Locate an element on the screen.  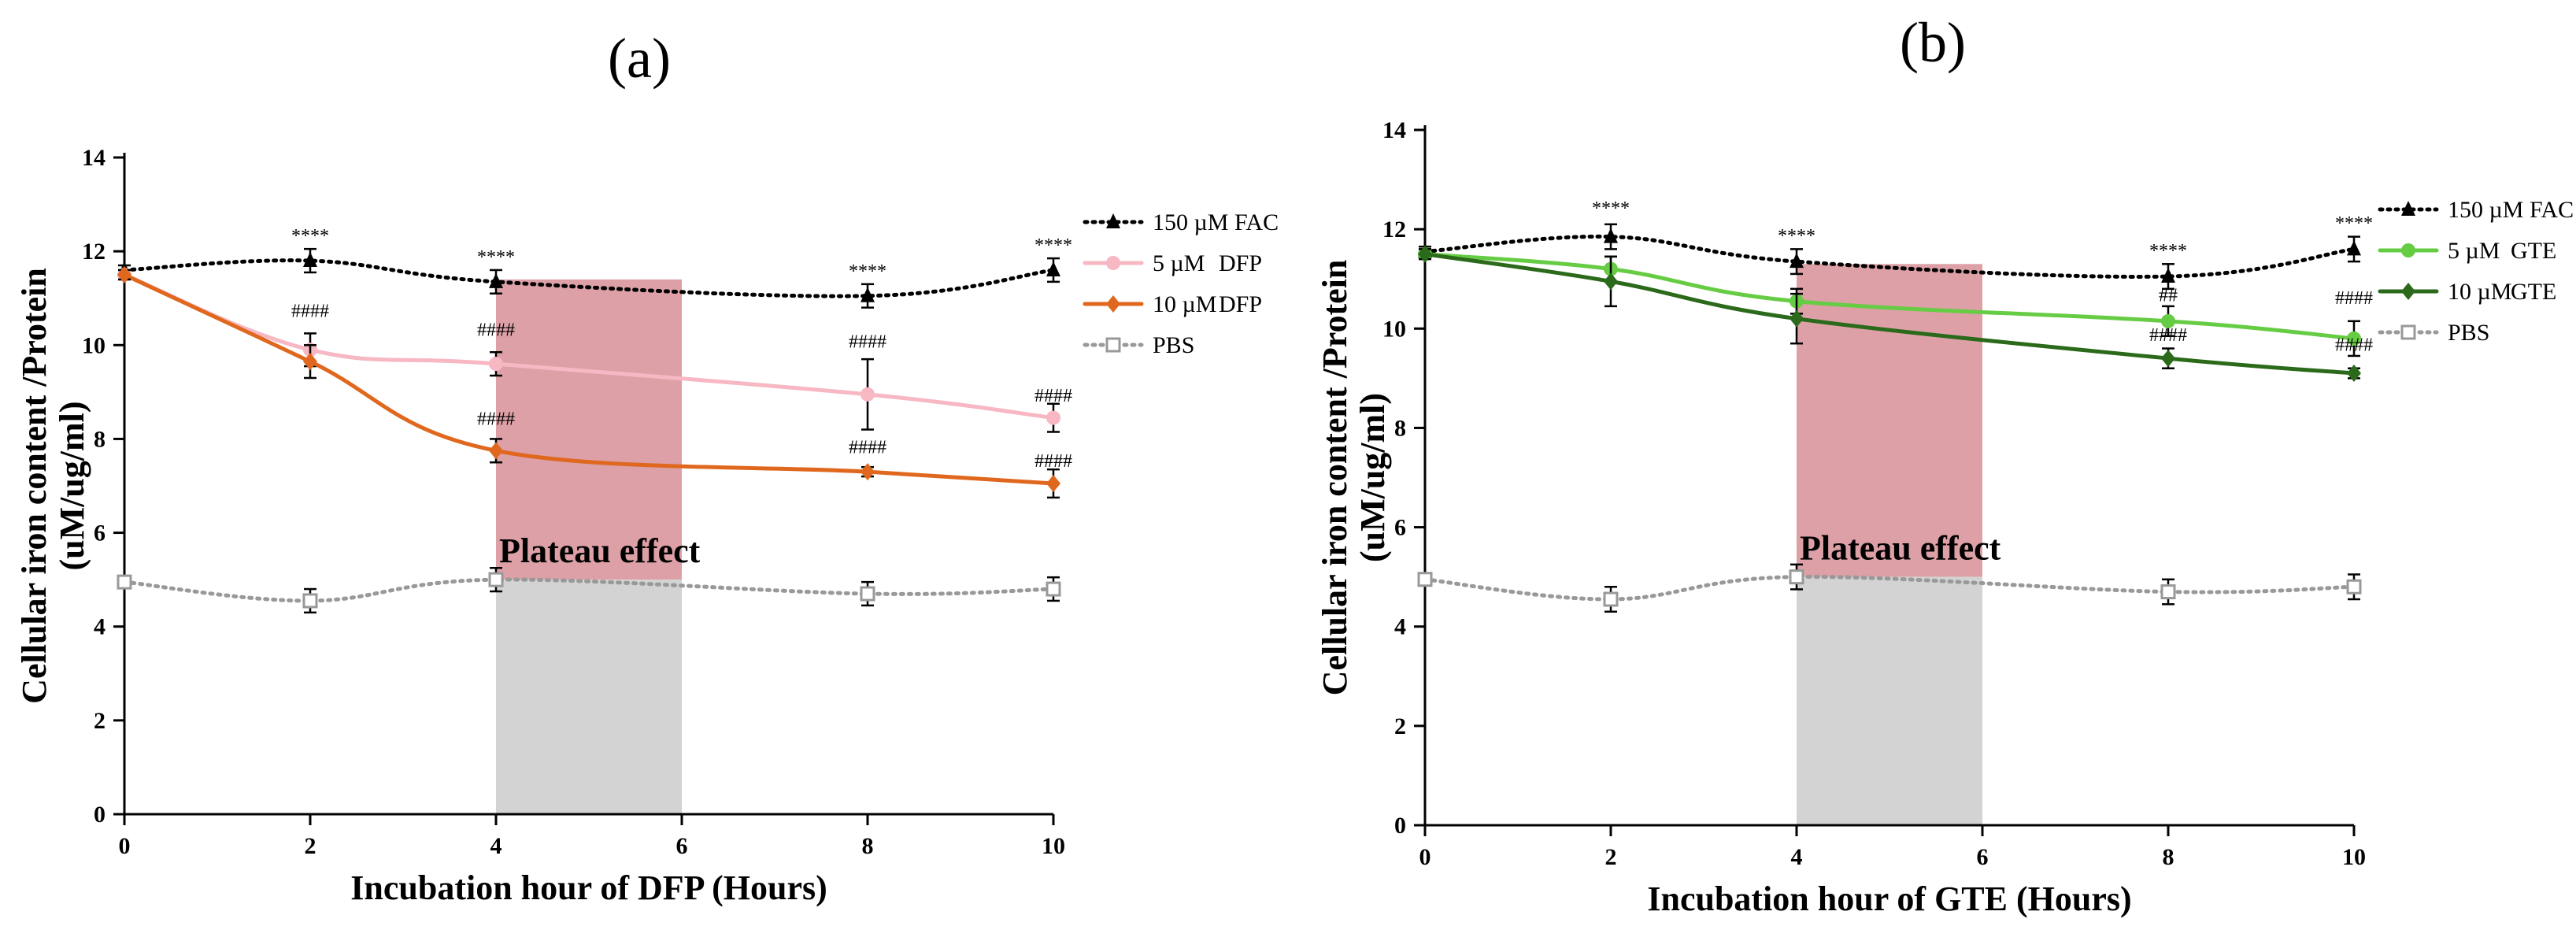
y-axis-label-units: (uM/ug/ml) is located at coordinates (72, 485).